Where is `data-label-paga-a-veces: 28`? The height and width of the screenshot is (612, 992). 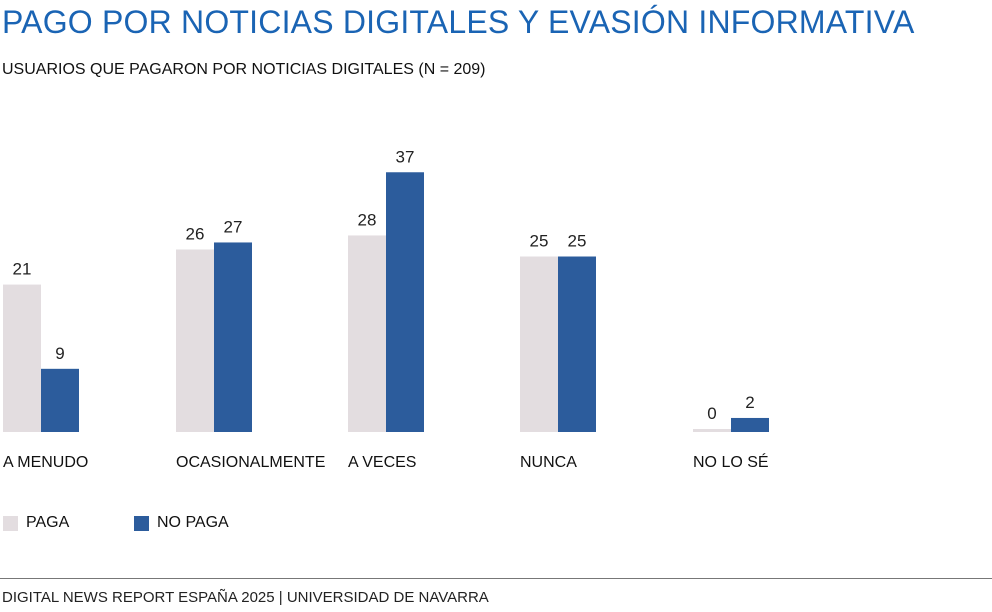
data-label-paga-a-veces: 28 is located at coordinates (367, 219).